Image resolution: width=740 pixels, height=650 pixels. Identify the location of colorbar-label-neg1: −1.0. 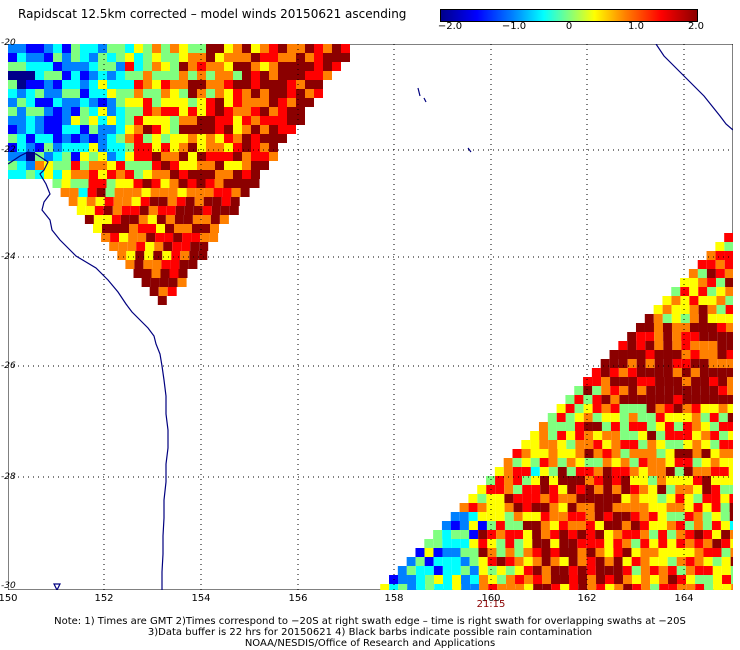
(514, 26).